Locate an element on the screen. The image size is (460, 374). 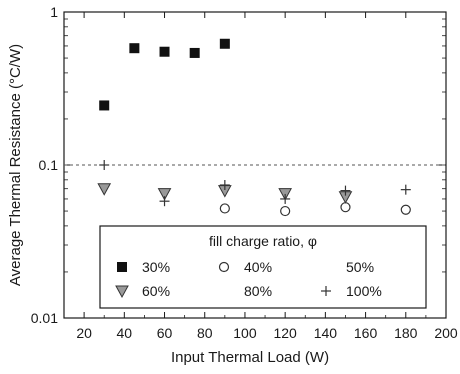
x-axis-title: Input Thermal Load (W) is located at coordinates (250, 357).